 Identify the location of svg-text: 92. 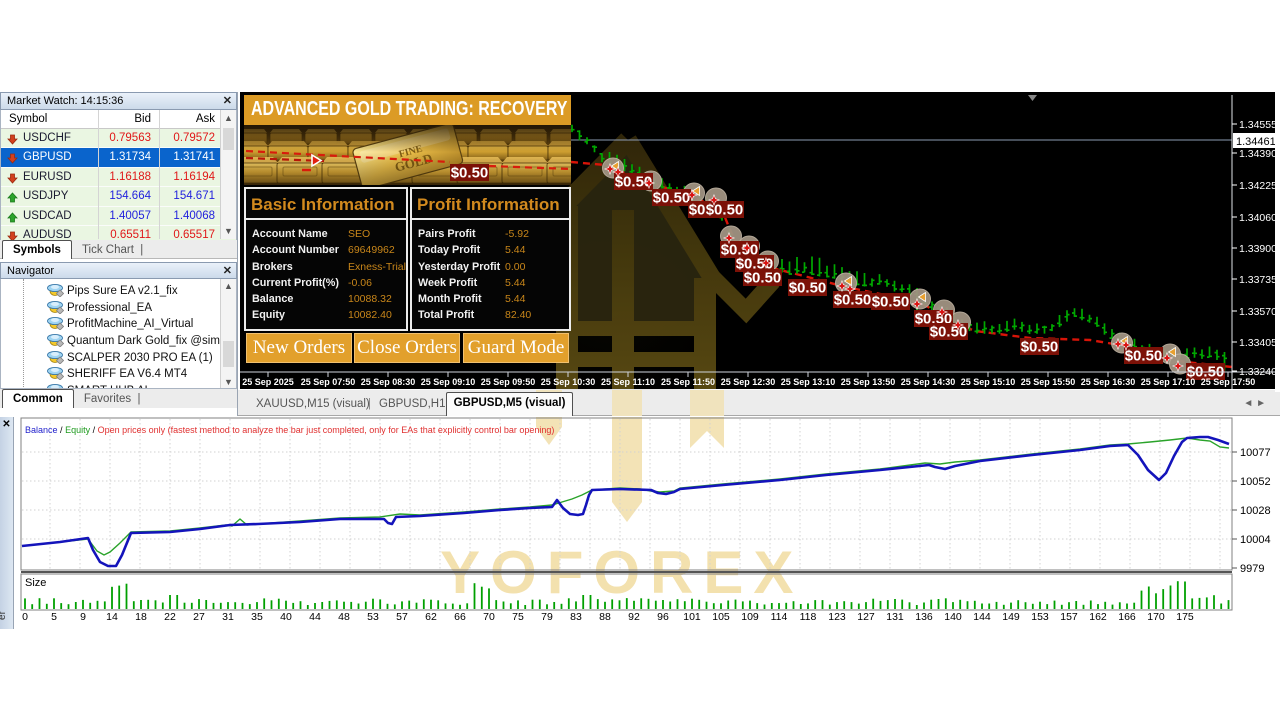
(634, 617).